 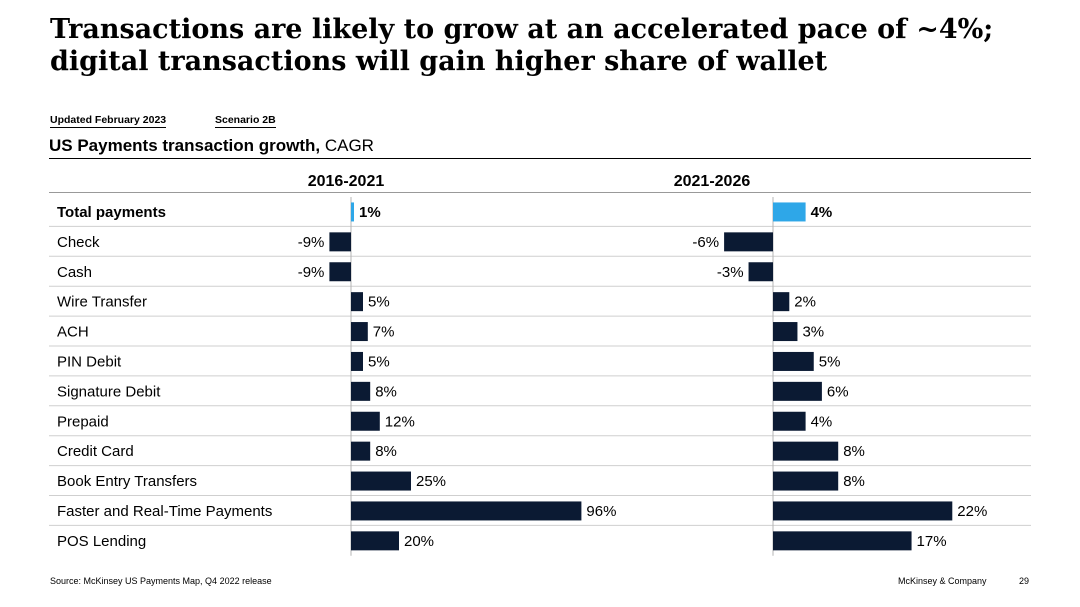 What do you see at coordinates (838, 391) in the screenshot?
I see `data-label: 6%` at bounding box center [838, 391].